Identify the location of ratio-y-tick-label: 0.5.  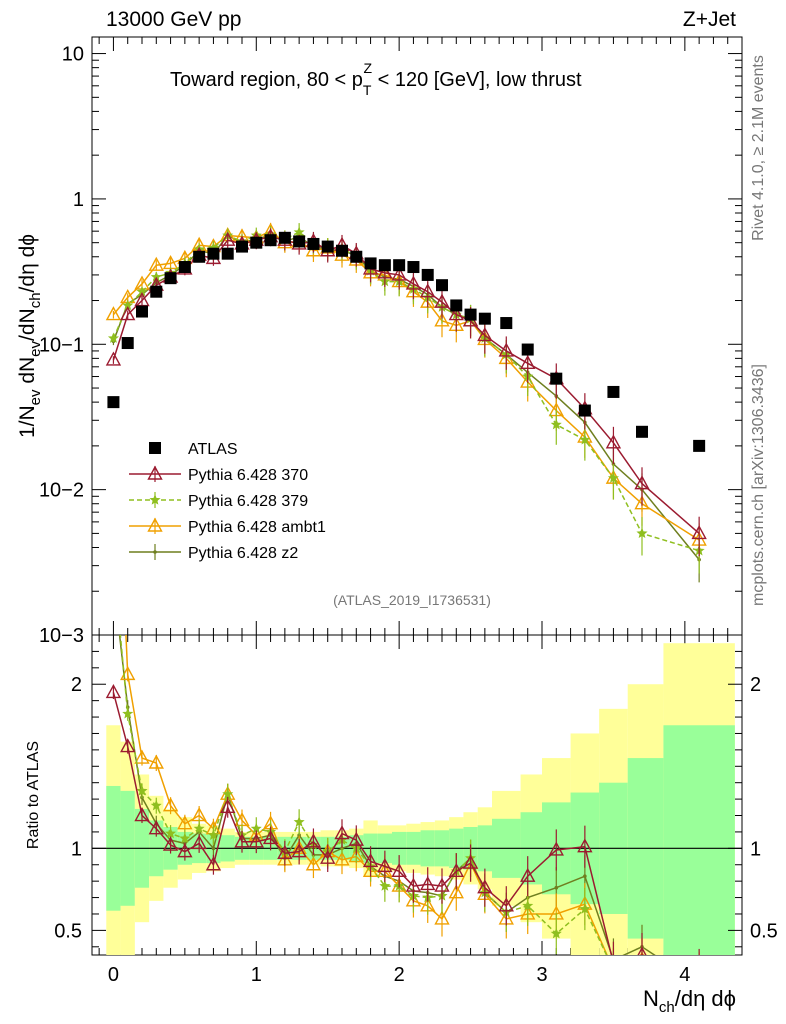
(68, 931).